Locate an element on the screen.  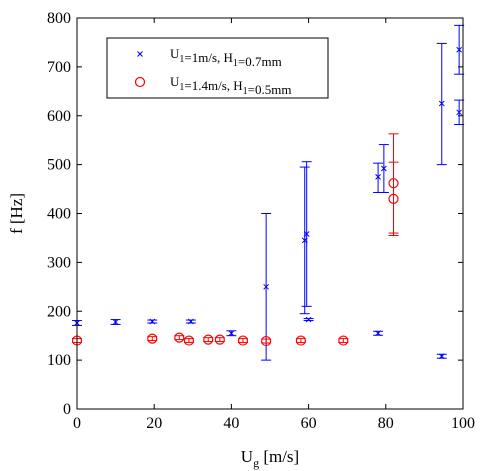
legend-circle-marker is located at coordinates (140, 82).